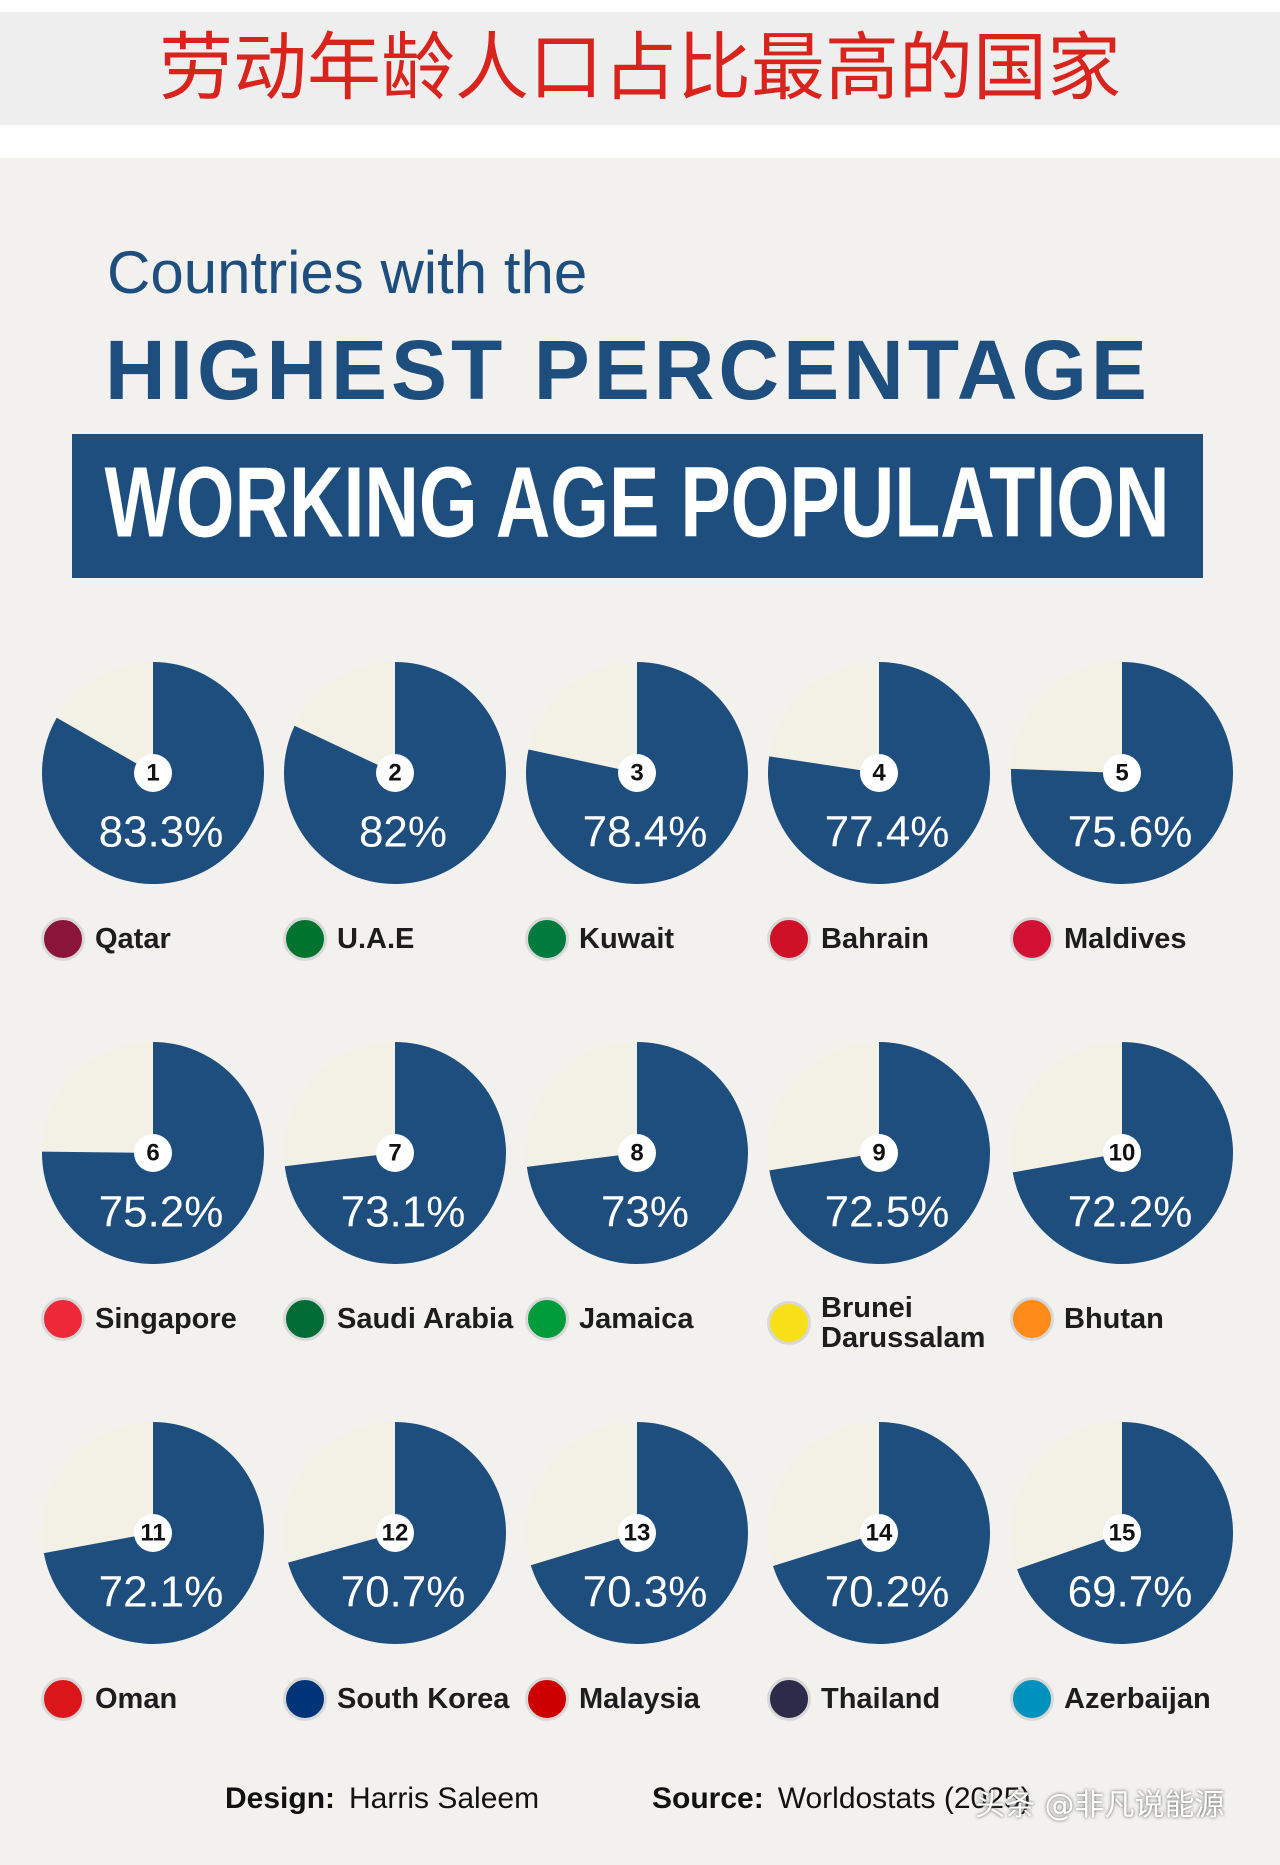 The height and width of the screenshot is (1865, 1280). Describe the element at coordinates (444, 1798) in the screenshot. I see `design-name: Harris Saleem` at that location.